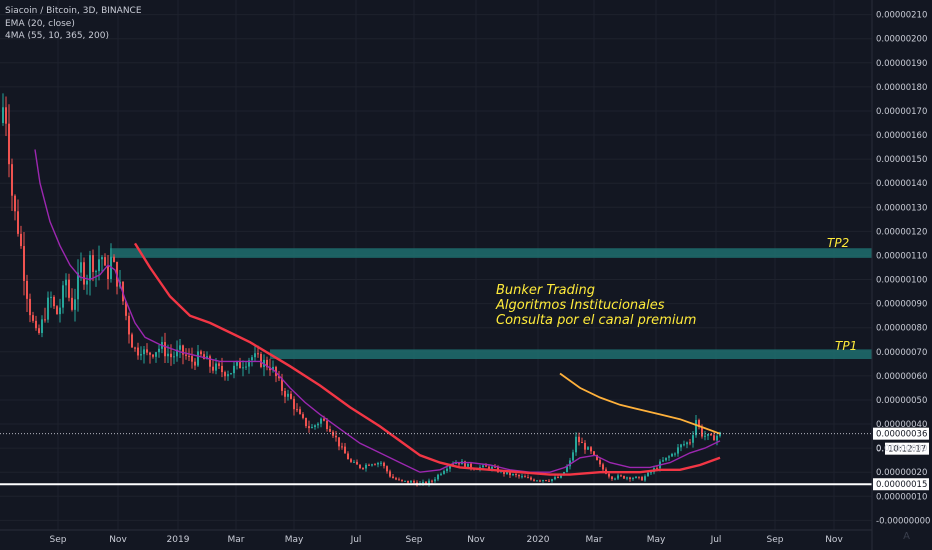 The image size is (932, 550). I want to click on y-tick-label: 0.00000070, so click(901, 353).